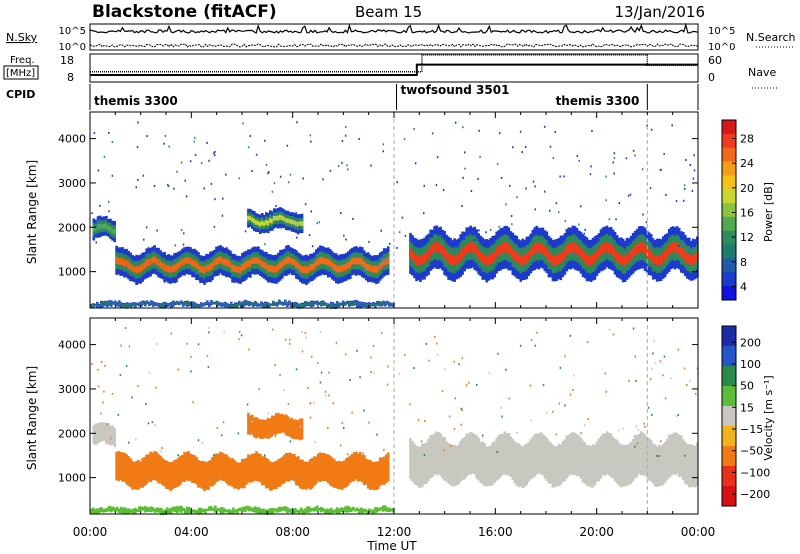  Describe the element at coordinates (191, 532) in the screenshot. I see `xtick-label: 04:00` at that location.